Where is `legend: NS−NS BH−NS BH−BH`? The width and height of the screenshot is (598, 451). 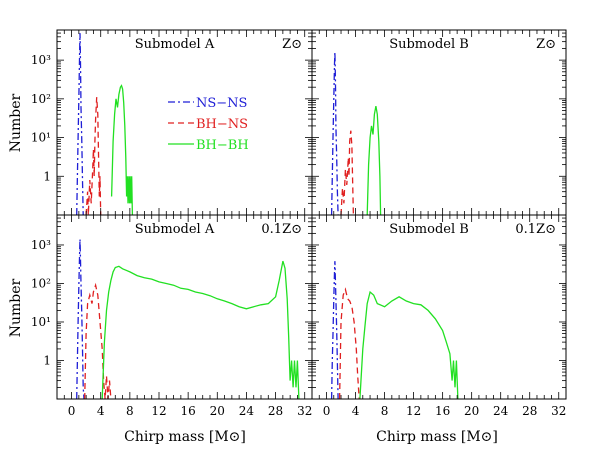 legend: NS−NS BH−NS BH−BH is located at coordinates (208, 124).